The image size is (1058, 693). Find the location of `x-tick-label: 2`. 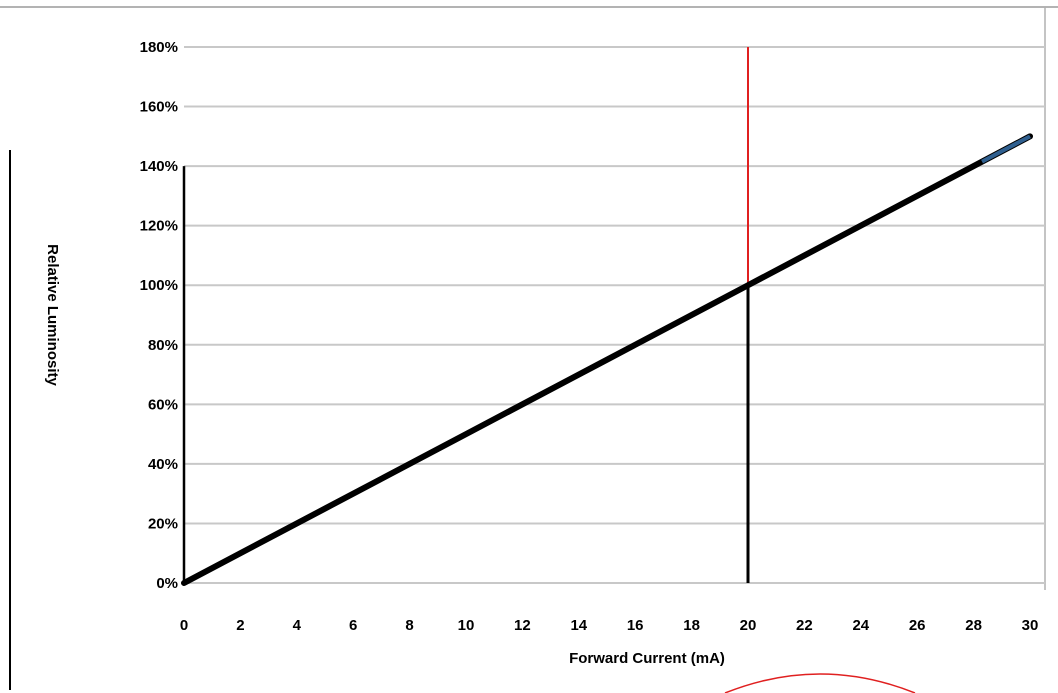

x-tick-label: 2 is located at coordinates (240, 625).